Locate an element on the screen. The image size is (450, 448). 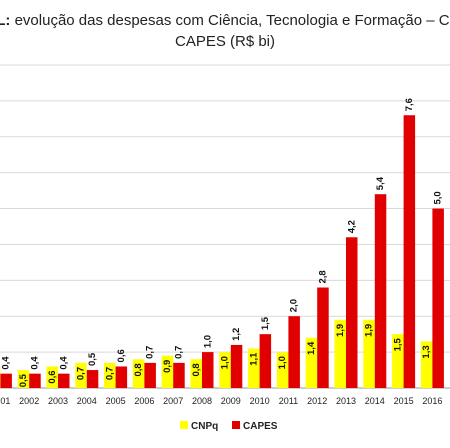
x-tick-label: 2007 is located at coordinates (173, 401).